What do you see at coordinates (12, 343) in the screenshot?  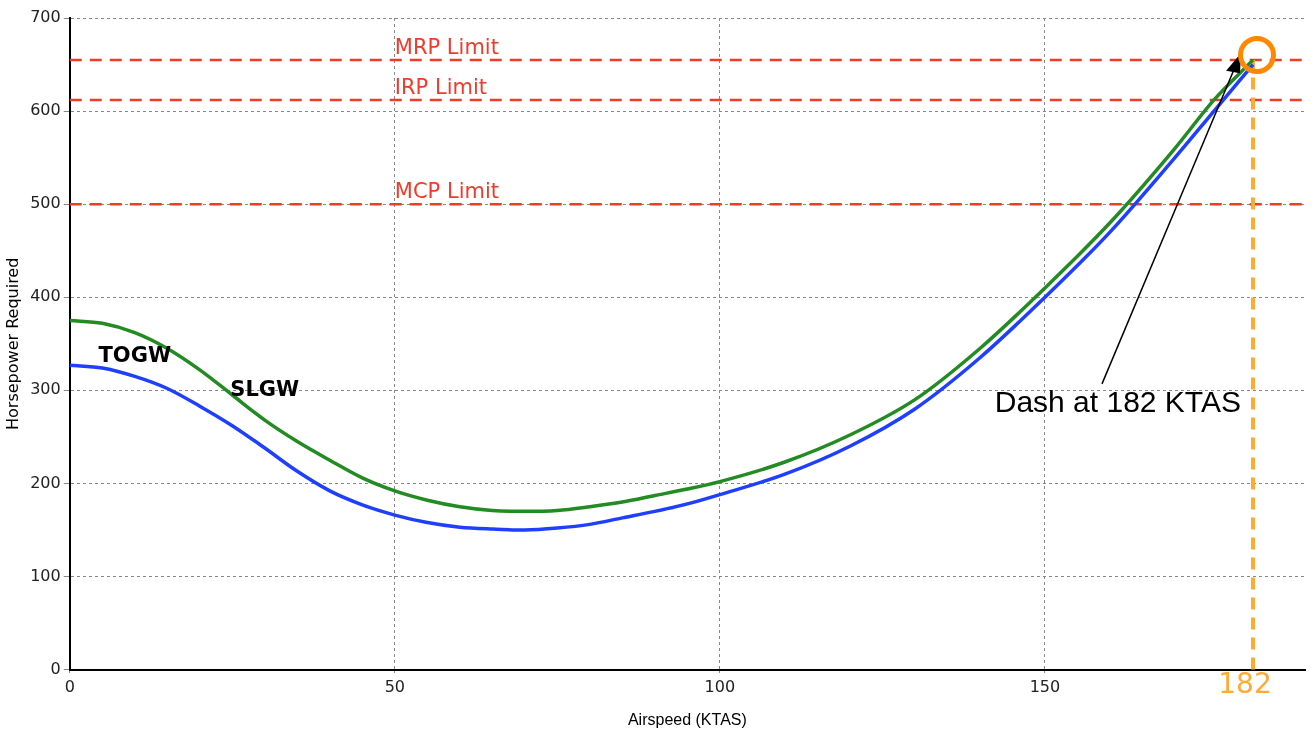 I see `y-axis-title: Horsepower Required` at bounding box center [12, 343].